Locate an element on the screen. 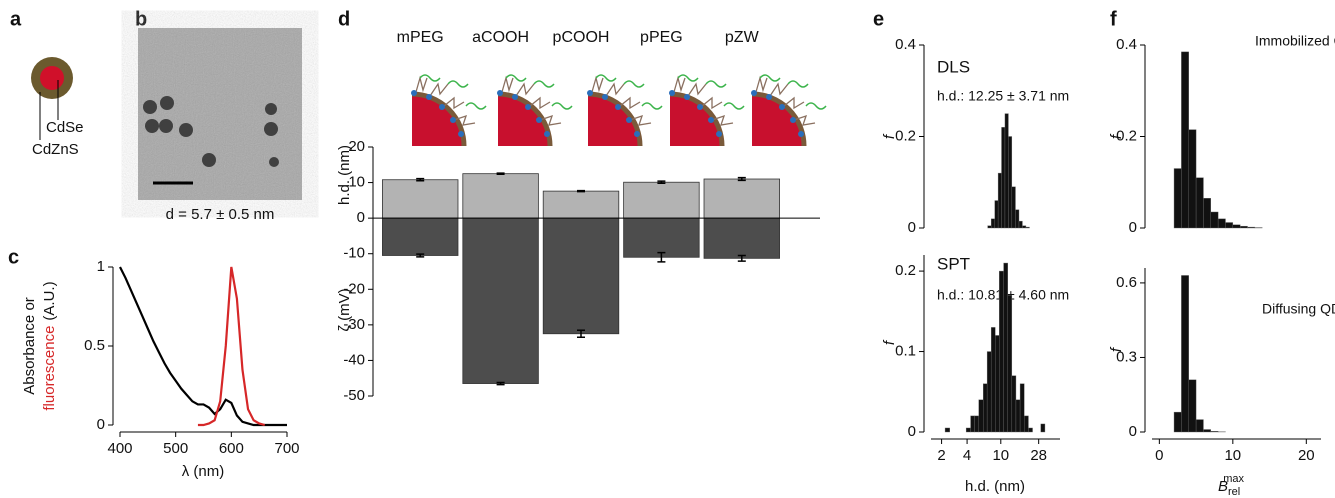 Image resolution: width=1335 pixels, height=498 pixels. x-axis-label: λ (nm) is located at coordinates (203, 471).